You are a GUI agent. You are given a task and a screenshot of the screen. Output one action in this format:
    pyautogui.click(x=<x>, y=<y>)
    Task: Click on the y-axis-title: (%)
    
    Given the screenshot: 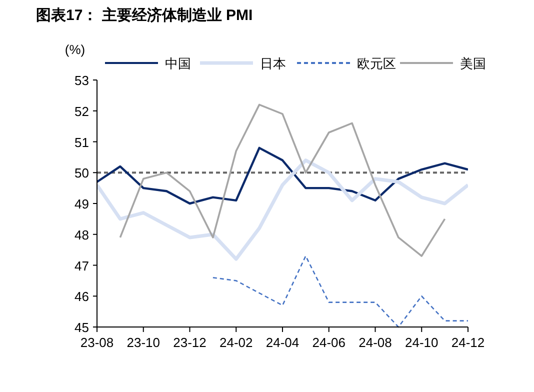 What is the action you would take?
    pyautogui.click(x=75, y=49)
    